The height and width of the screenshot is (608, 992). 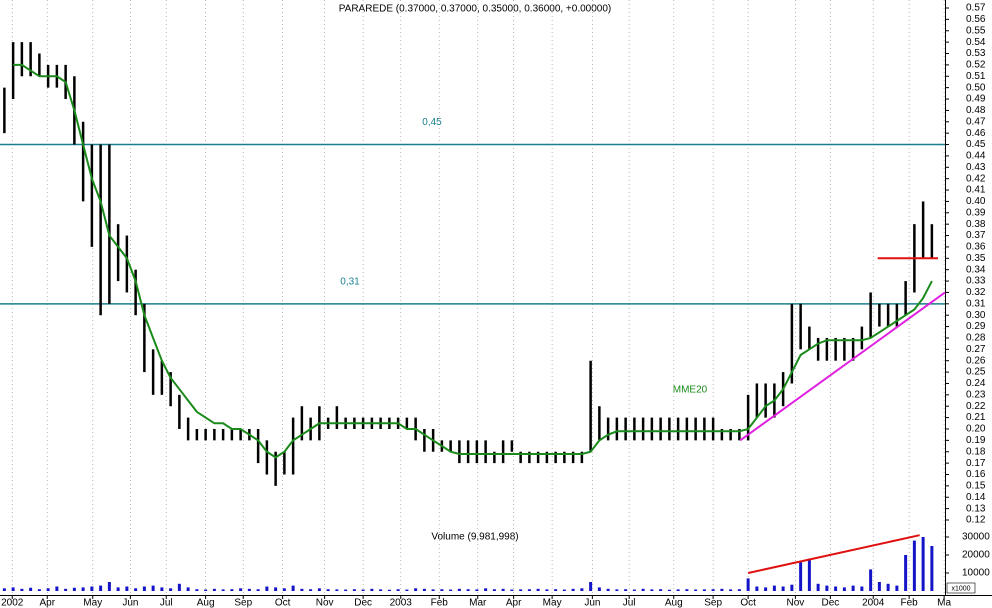 What do you see at coordinates (830, 603) in the screenshot?
I see `x-tick-label: Dec` at bounding box center [830, 603].